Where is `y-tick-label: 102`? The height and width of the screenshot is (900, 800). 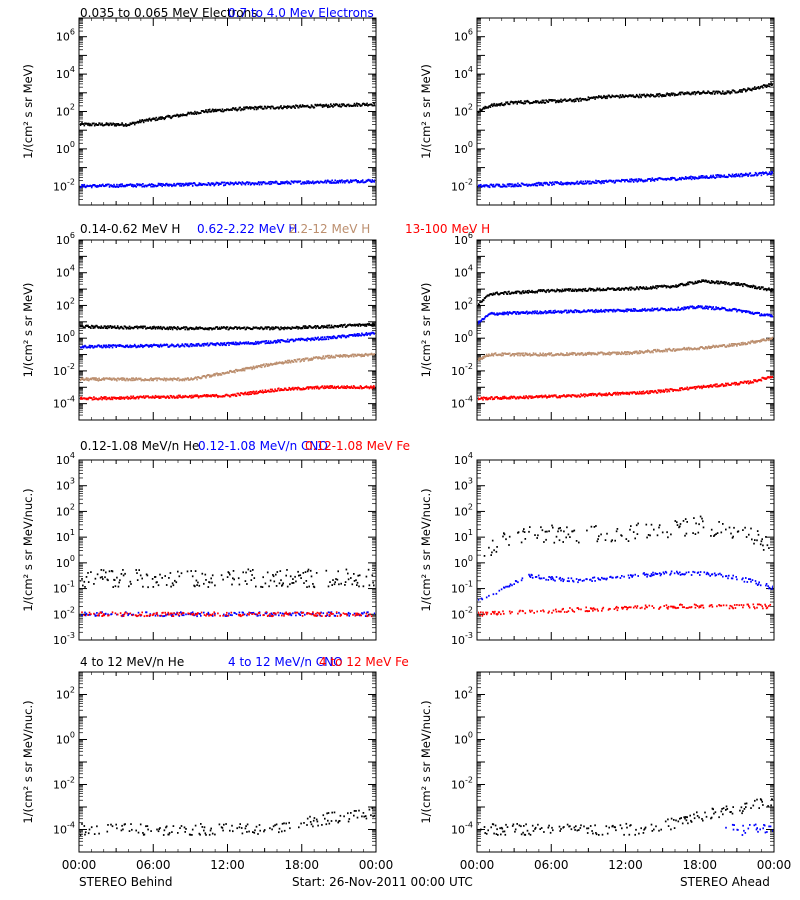 y-tick-label: 102 is located at coordinates (65, 111).